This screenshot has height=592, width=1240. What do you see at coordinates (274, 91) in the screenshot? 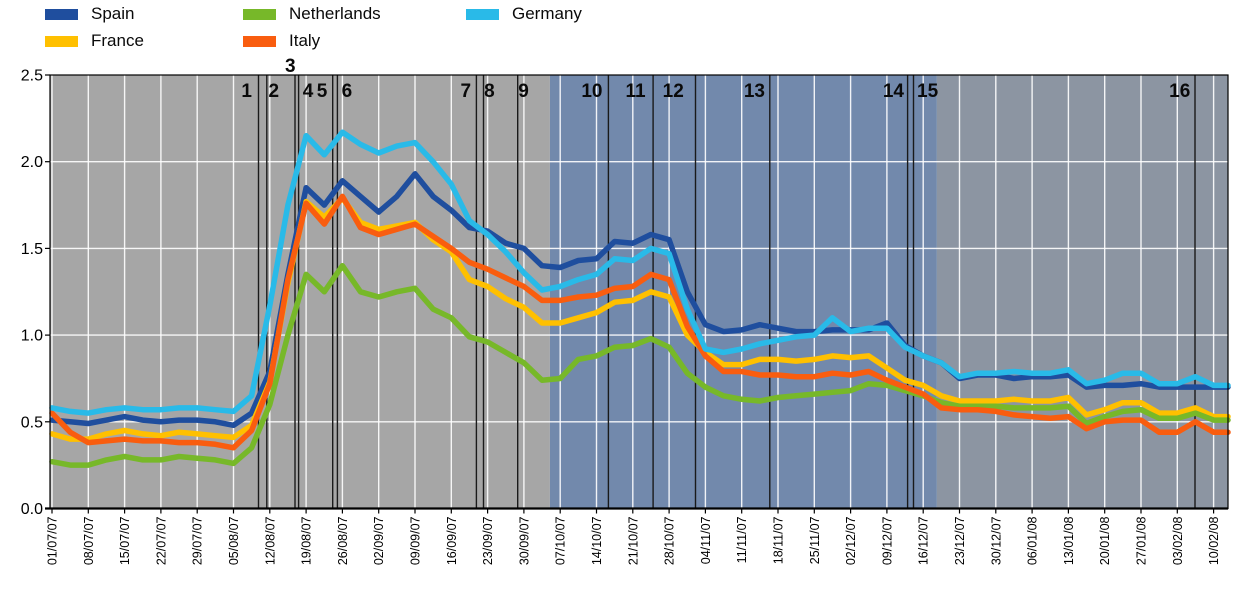
I see `event-label-2: 2` at bounding box center [274, 91].